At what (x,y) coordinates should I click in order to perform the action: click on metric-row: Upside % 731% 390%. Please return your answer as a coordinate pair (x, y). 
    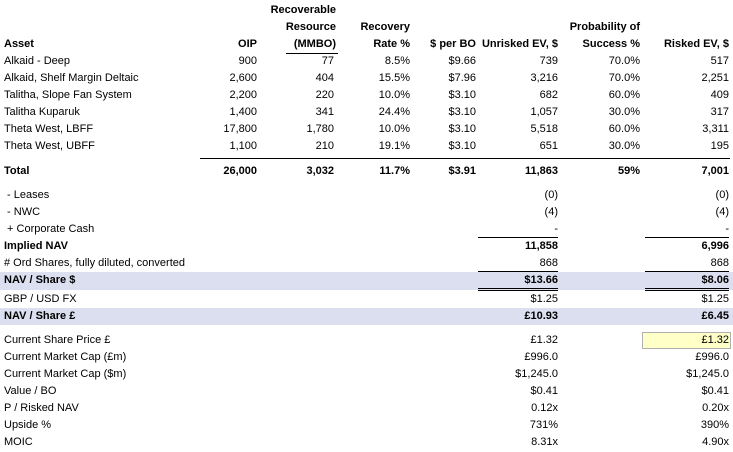
    Looking at the image, I should click on (366, 425).